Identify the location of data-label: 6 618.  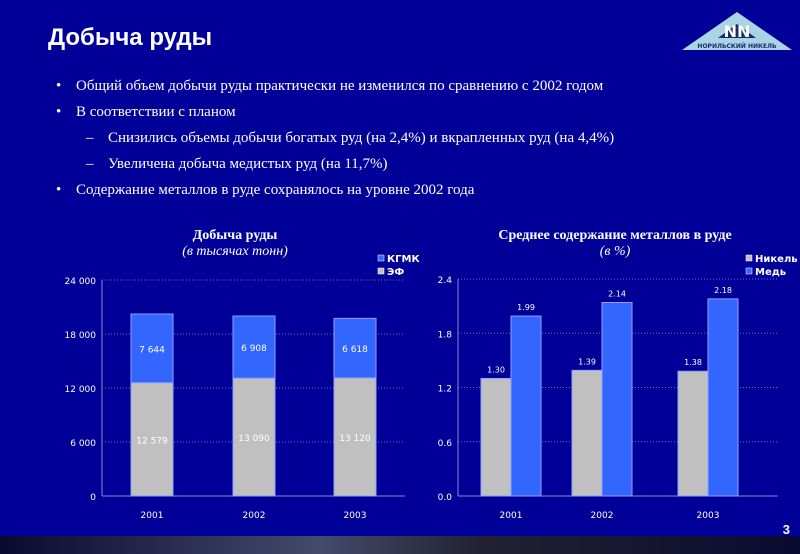
(355, 350).